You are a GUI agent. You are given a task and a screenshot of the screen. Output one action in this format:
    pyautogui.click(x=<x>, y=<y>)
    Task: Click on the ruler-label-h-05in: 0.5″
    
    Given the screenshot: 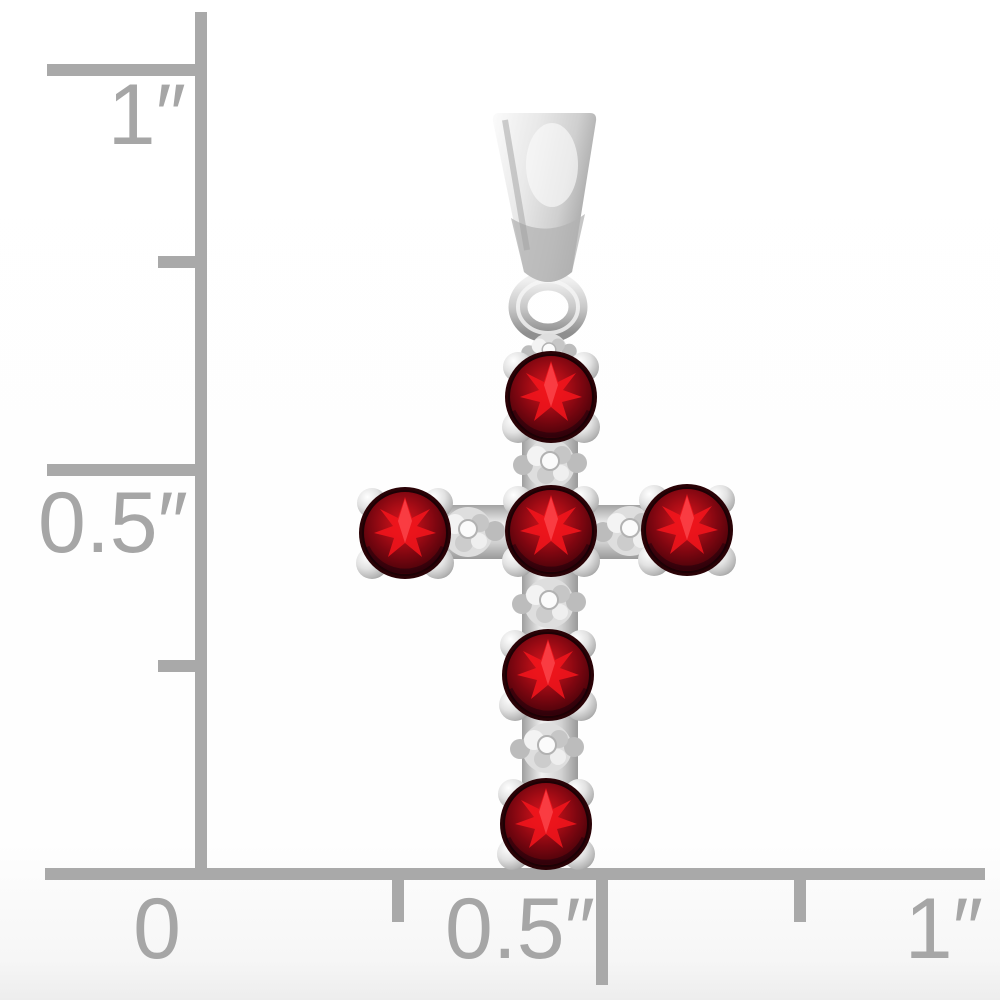 What is the action you would take?
    pyautogui.click(x=520, y=929)
    